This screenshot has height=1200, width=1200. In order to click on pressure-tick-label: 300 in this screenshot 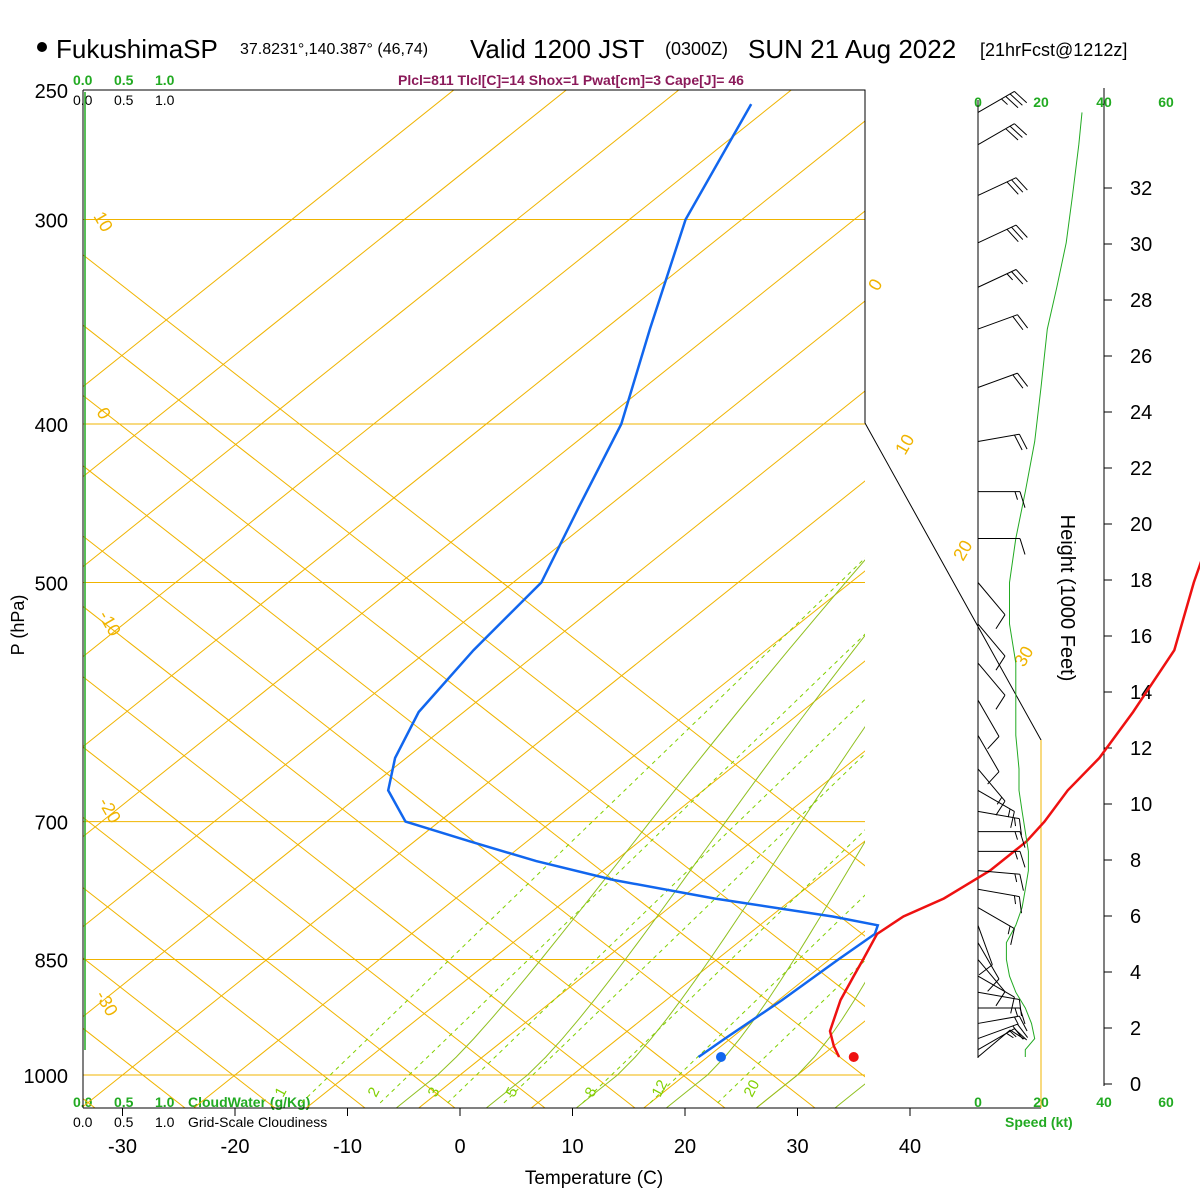, I will do `click(51, 222)`.